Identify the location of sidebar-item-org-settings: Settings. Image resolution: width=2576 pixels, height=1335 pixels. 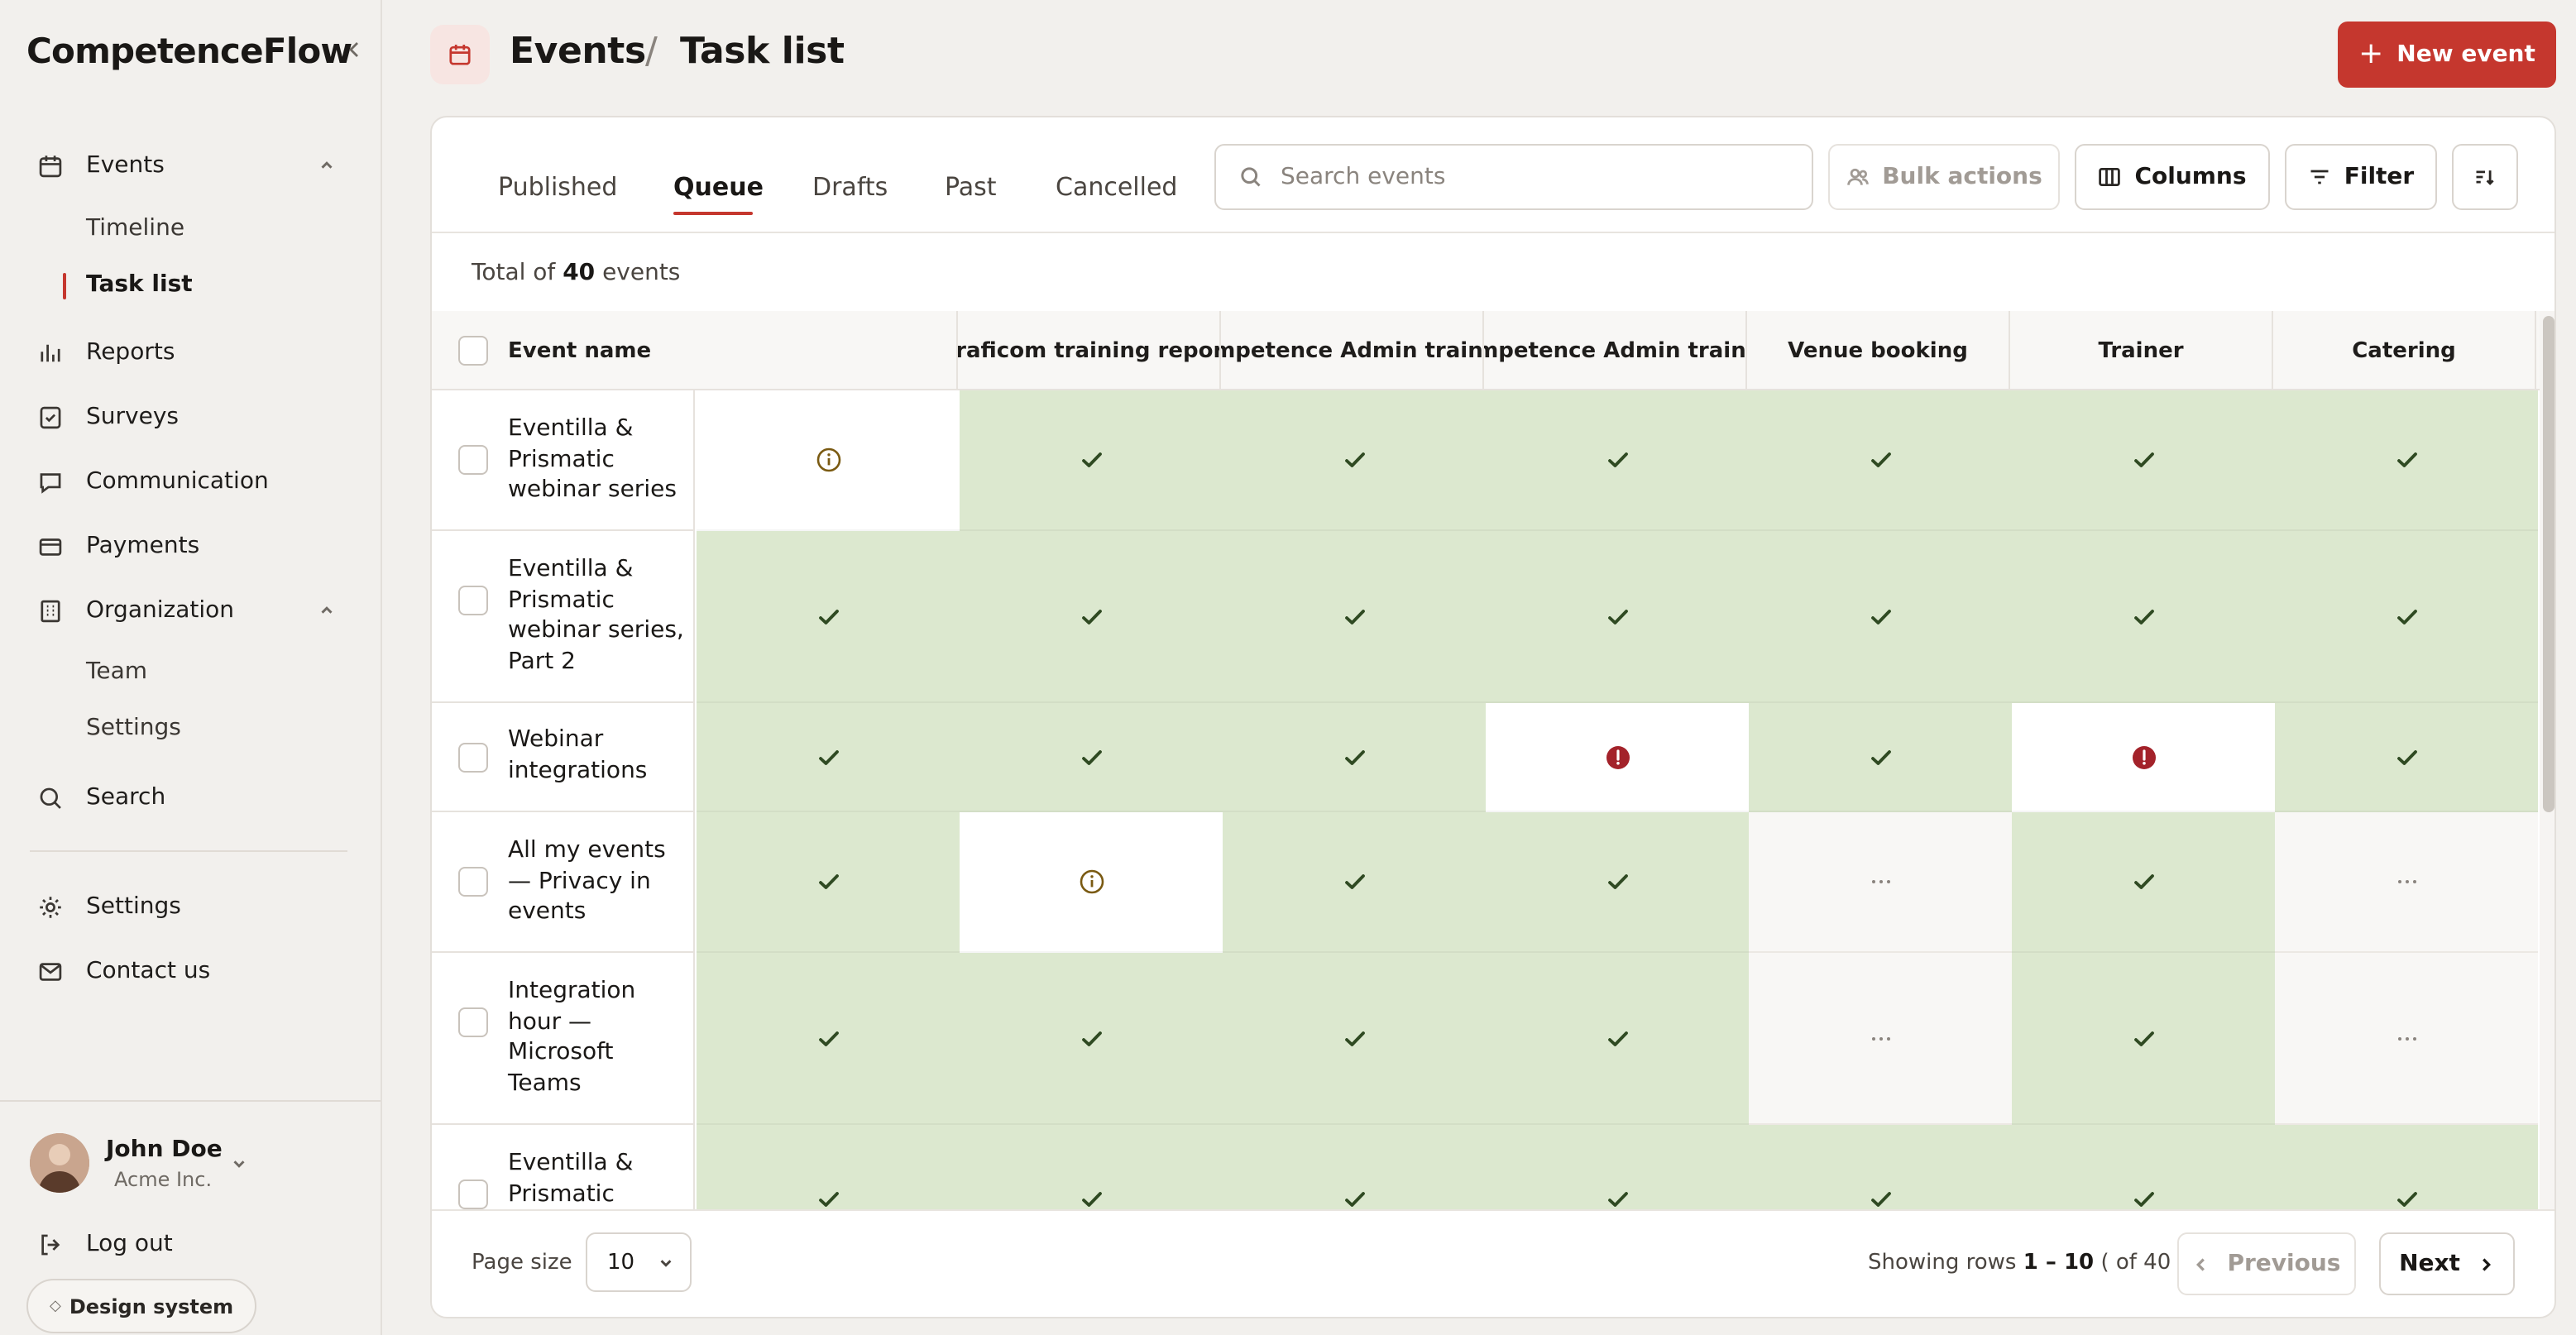
(133, 728).